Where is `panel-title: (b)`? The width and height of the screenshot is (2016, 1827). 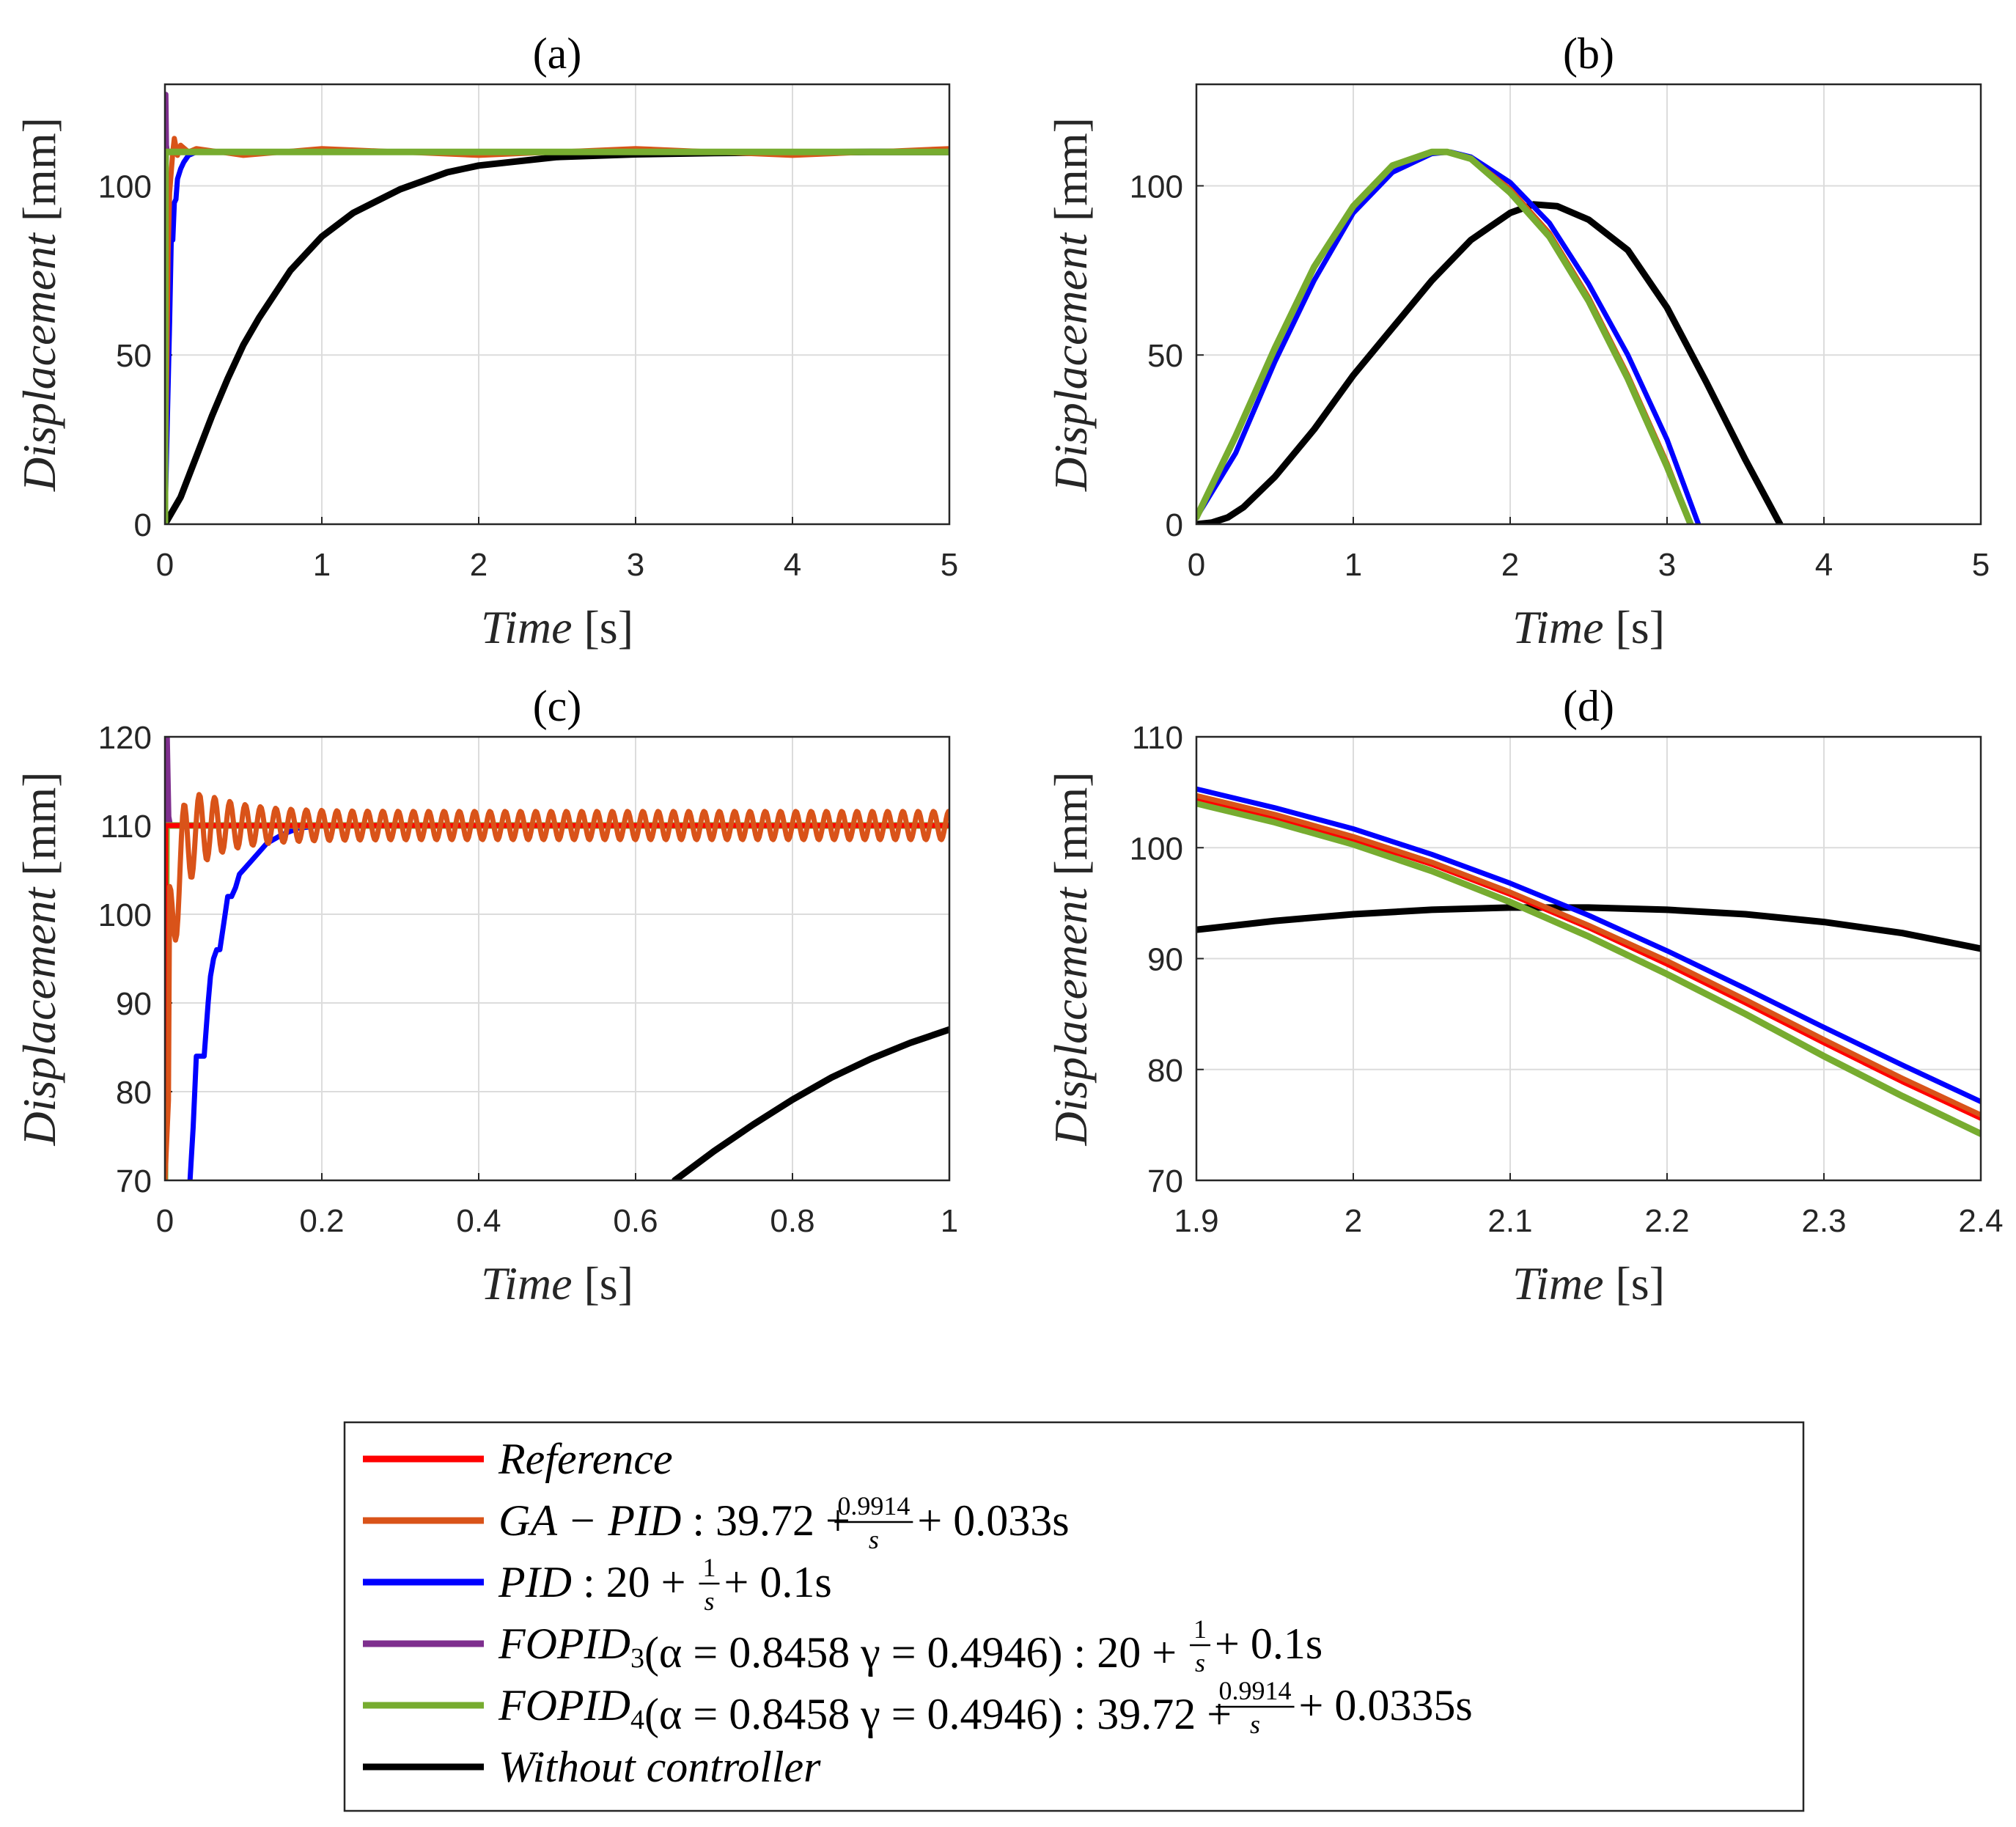 panel-title: (b) is located at coordinates (1588, 53).